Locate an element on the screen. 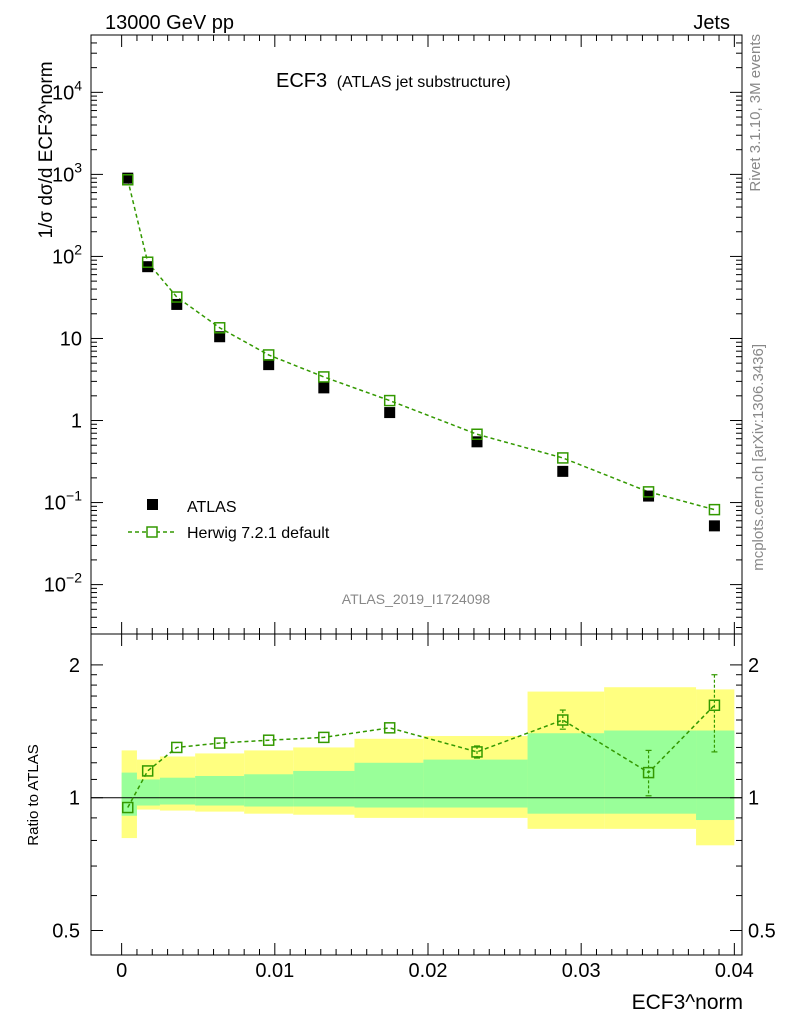 Image resolution: width=786 pixels, height=1024 pixels. ratio-y-tick-label-right: 1 is located at coordinates (753, 799).